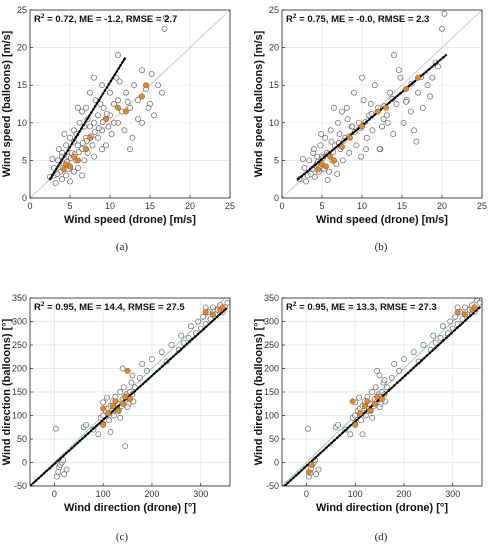 This screenshot has height=550, width=492. What do you see at coordinates (482, 206) in the screenshot?
I see `panel-b-xtick-label-5: 25` at bounding box center [482, 206].